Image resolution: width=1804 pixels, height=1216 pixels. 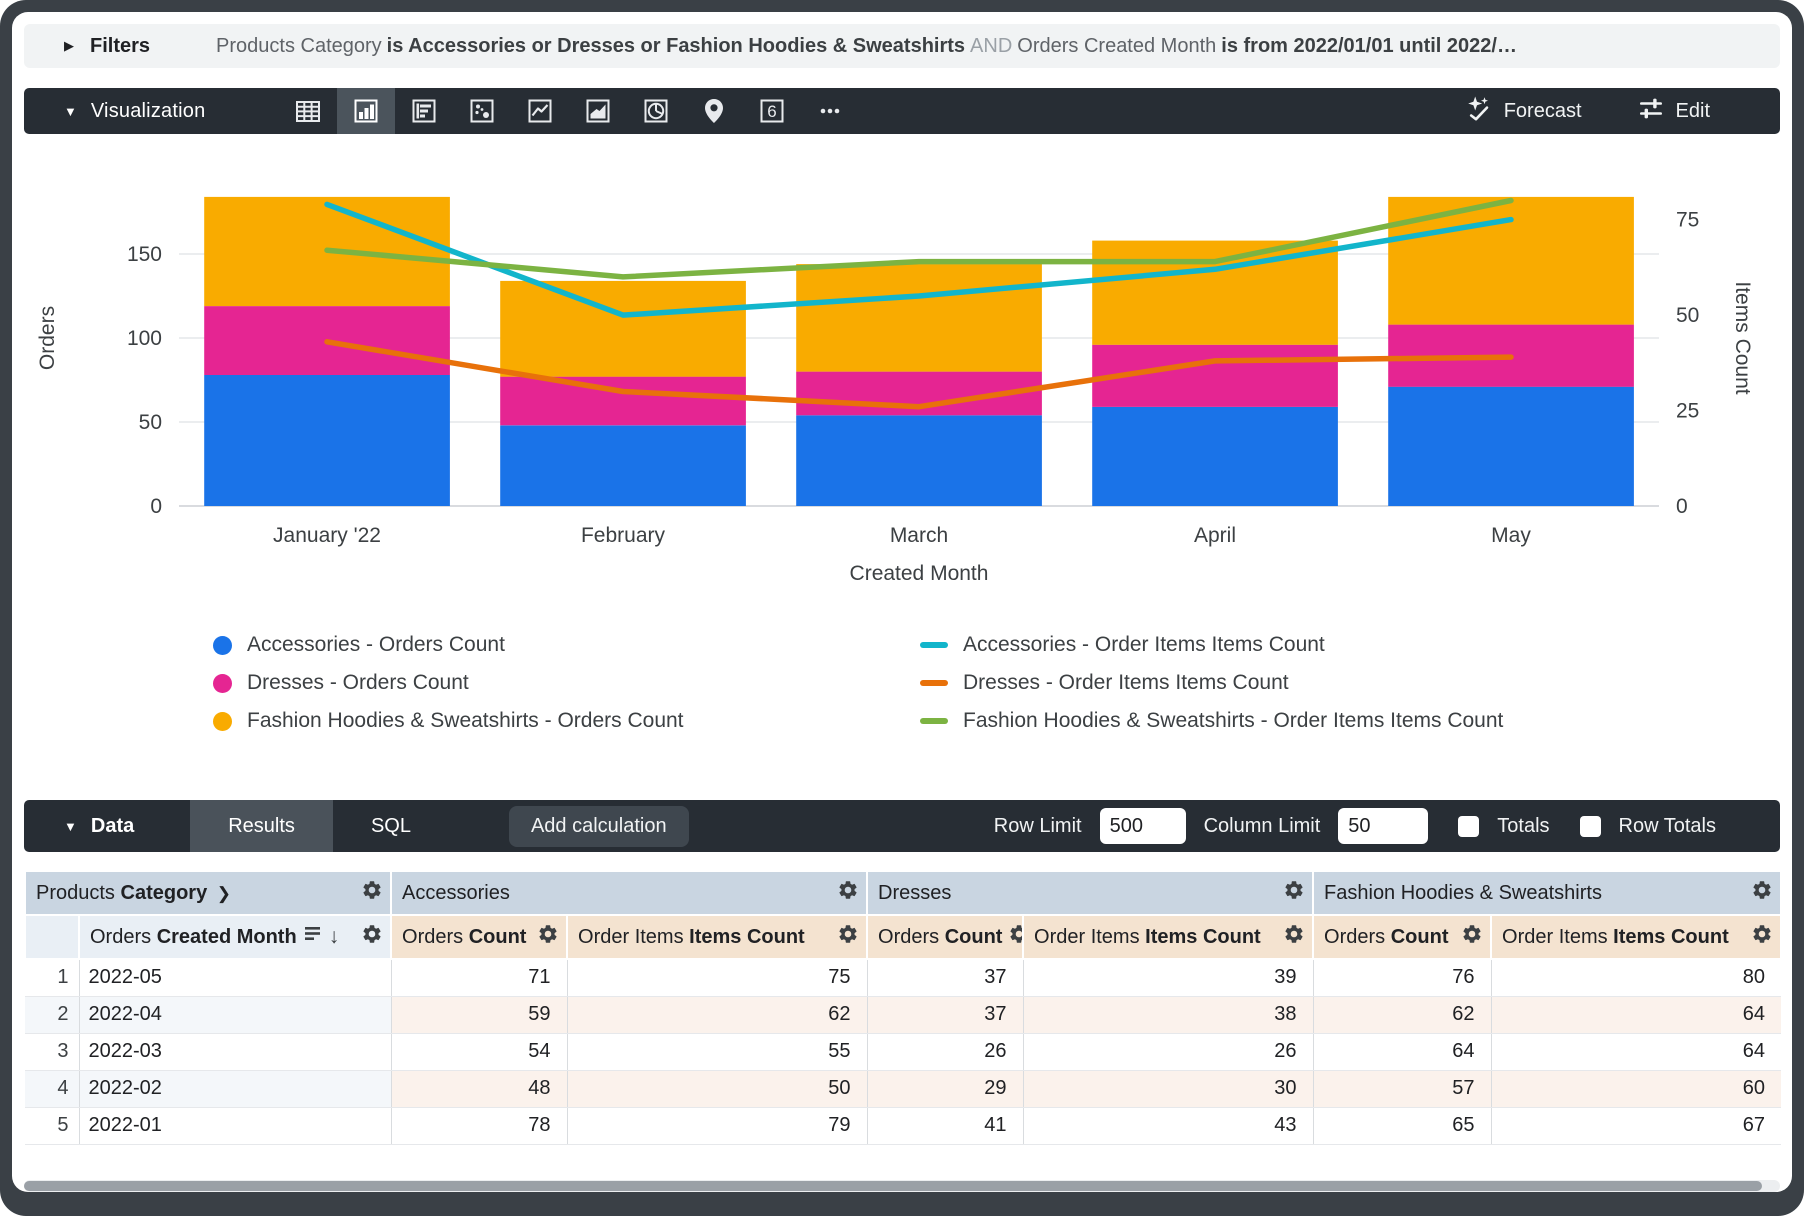 What do you see at coordinates (479, 978) in the screenshot?
I see `measure-cell: 71` at bounding box center [479, 978].